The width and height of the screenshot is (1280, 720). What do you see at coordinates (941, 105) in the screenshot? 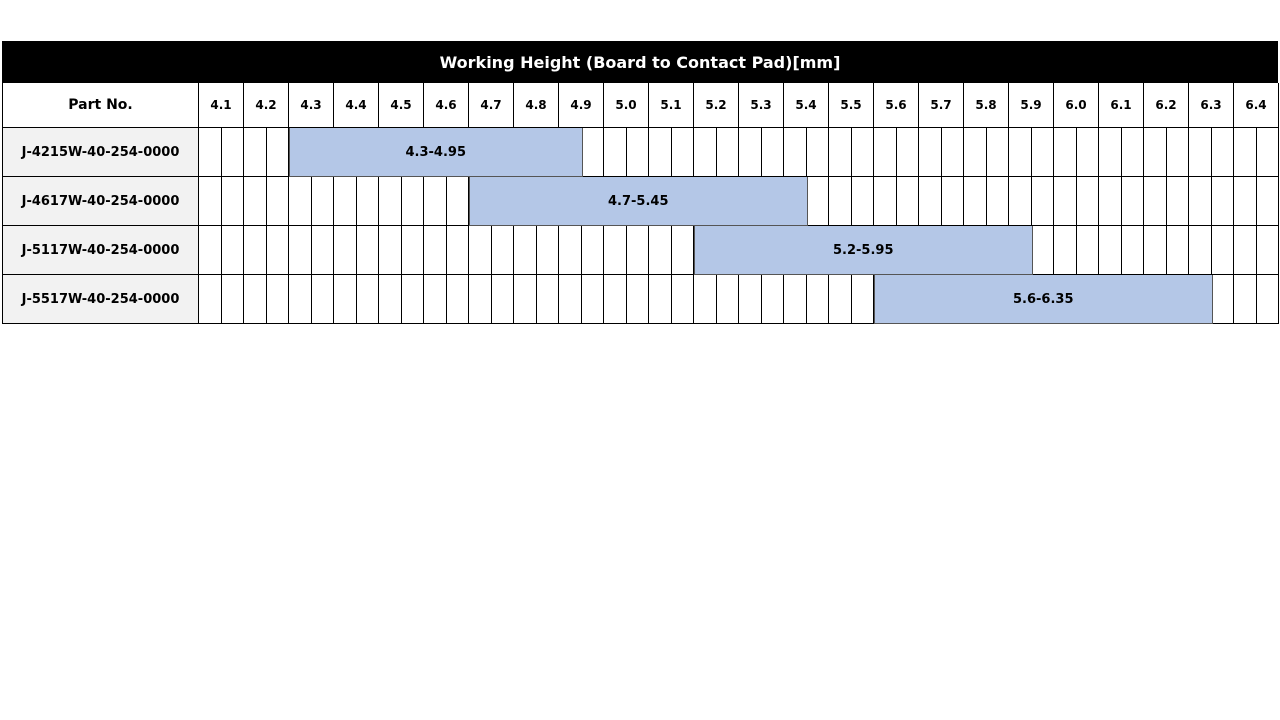
I see `column-header: 5.7` at bounding box center [941, 105].